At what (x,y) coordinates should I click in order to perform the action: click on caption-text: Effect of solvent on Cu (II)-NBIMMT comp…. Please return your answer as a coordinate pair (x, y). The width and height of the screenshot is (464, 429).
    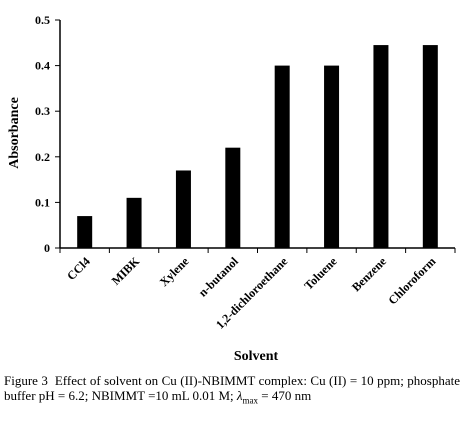
    Looking at the image, I should click on (232, 388).